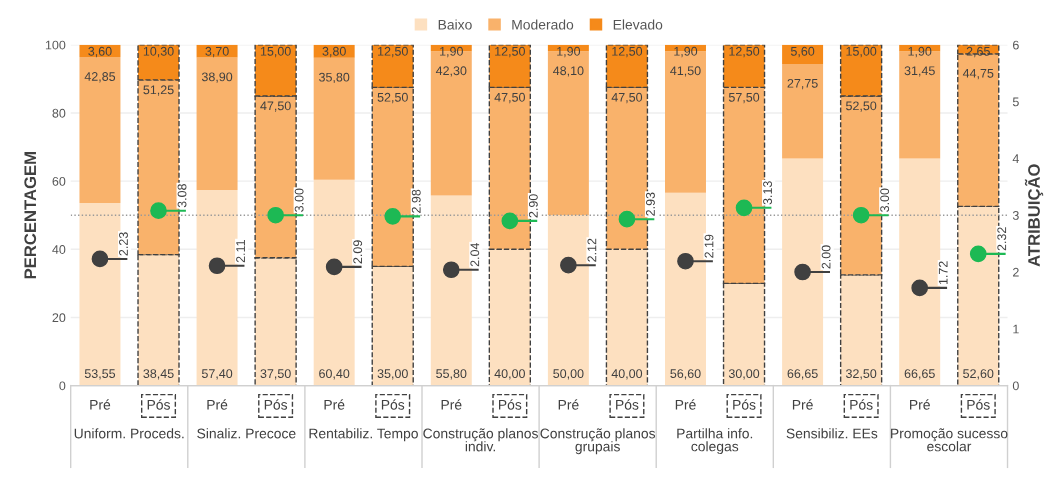 The image size is (1055, 482). I want to click on data-label: 27,75, so click(802, 84).